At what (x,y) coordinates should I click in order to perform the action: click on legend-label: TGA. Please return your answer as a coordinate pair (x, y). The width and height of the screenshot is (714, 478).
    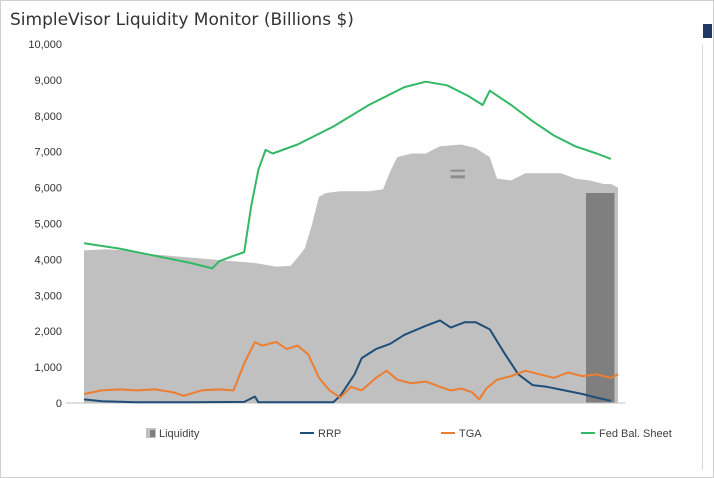
    Looking at the image, I should click on (470, 434).